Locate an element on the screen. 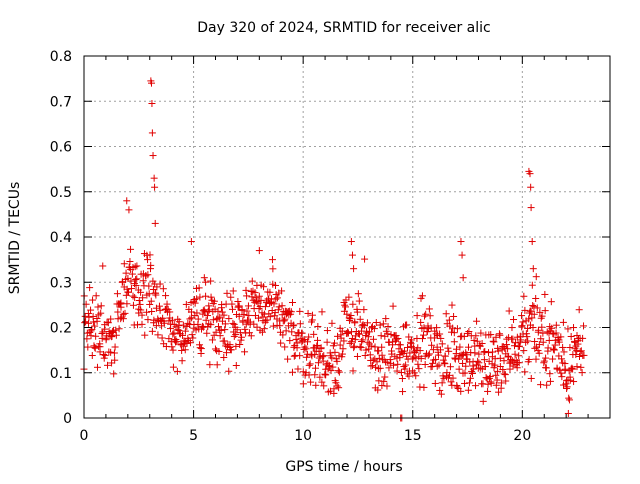  y-tick-label: 0.5 is located at coordinates (61, 193).